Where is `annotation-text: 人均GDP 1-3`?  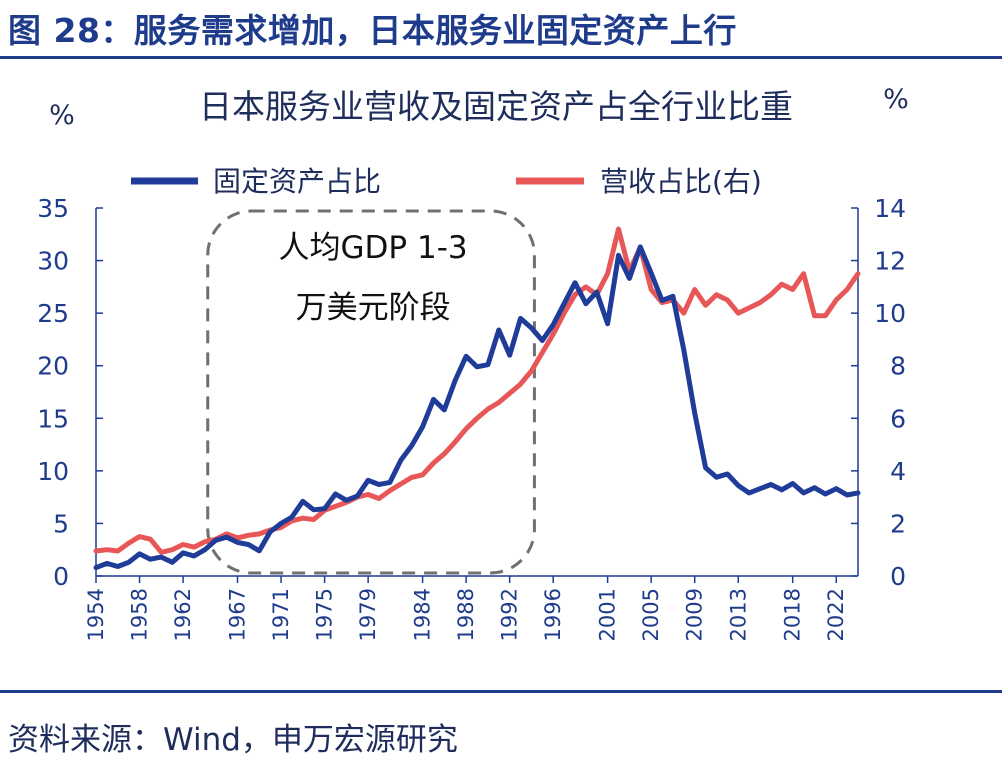 annotation-text: 人均GDP 1-3 is located at coordinates (373, 248).